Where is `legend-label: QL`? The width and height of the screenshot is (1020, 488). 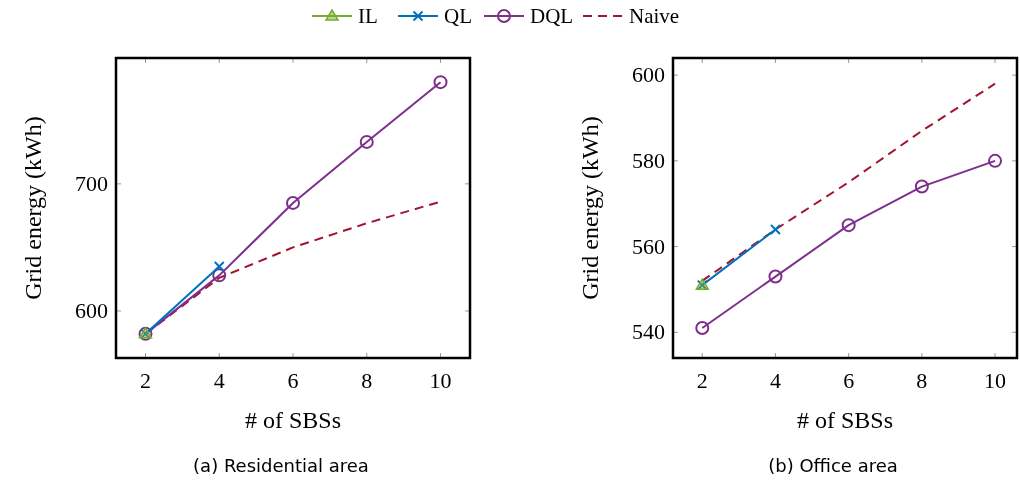
legend-label: QL is located at coordinates (458, 16).